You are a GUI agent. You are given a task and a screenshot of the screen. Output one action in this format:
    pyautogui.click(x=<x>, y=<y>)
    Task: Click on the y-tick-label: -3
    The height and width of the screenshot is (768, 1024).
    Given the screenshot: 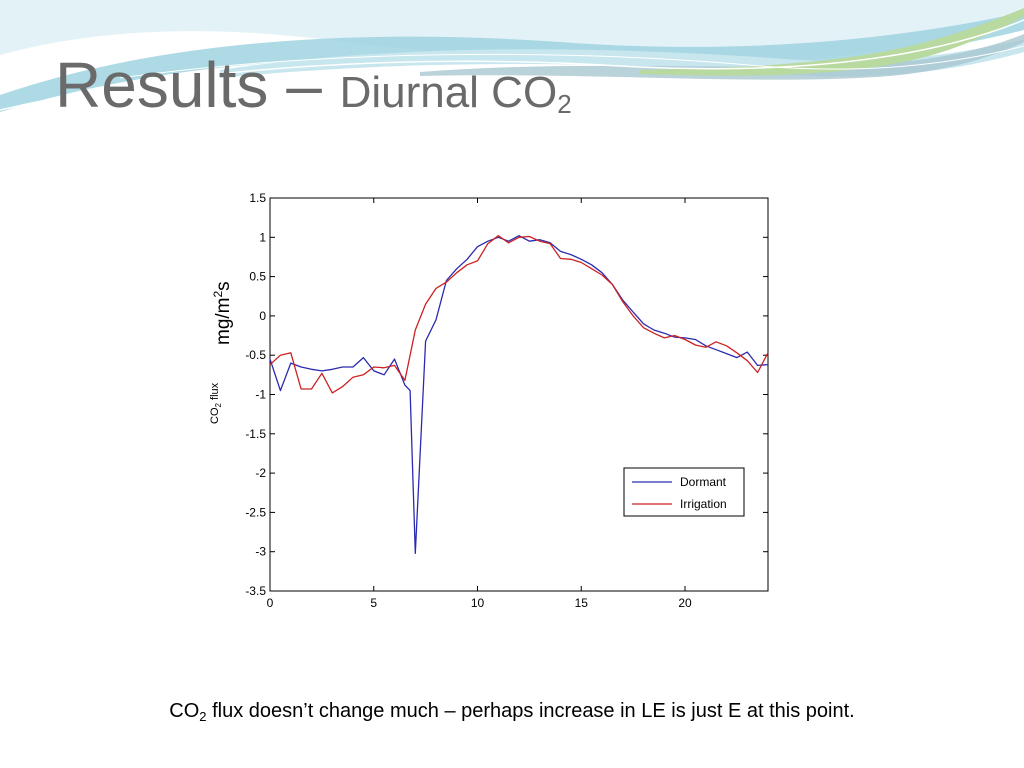 What is the action you would take?
    pyautogui.click(x=260, y=552)
    